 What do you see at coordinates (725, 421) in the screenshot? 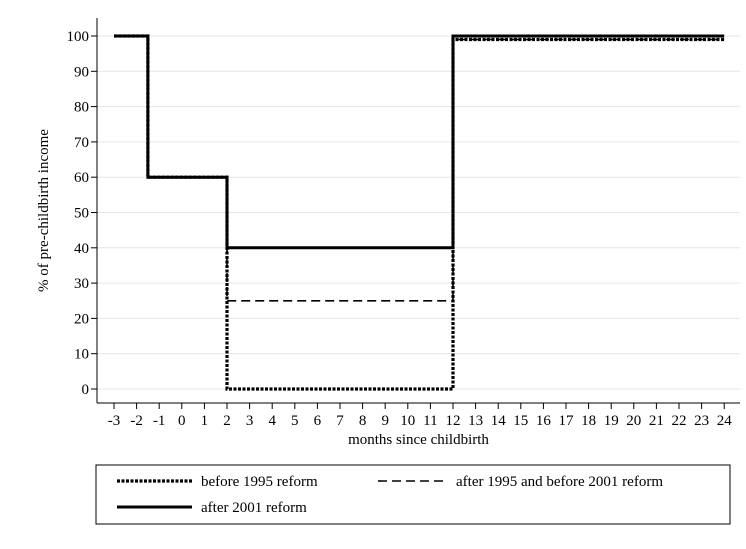
I see `x-tick-label: 24` at bounding box center [725, 421].